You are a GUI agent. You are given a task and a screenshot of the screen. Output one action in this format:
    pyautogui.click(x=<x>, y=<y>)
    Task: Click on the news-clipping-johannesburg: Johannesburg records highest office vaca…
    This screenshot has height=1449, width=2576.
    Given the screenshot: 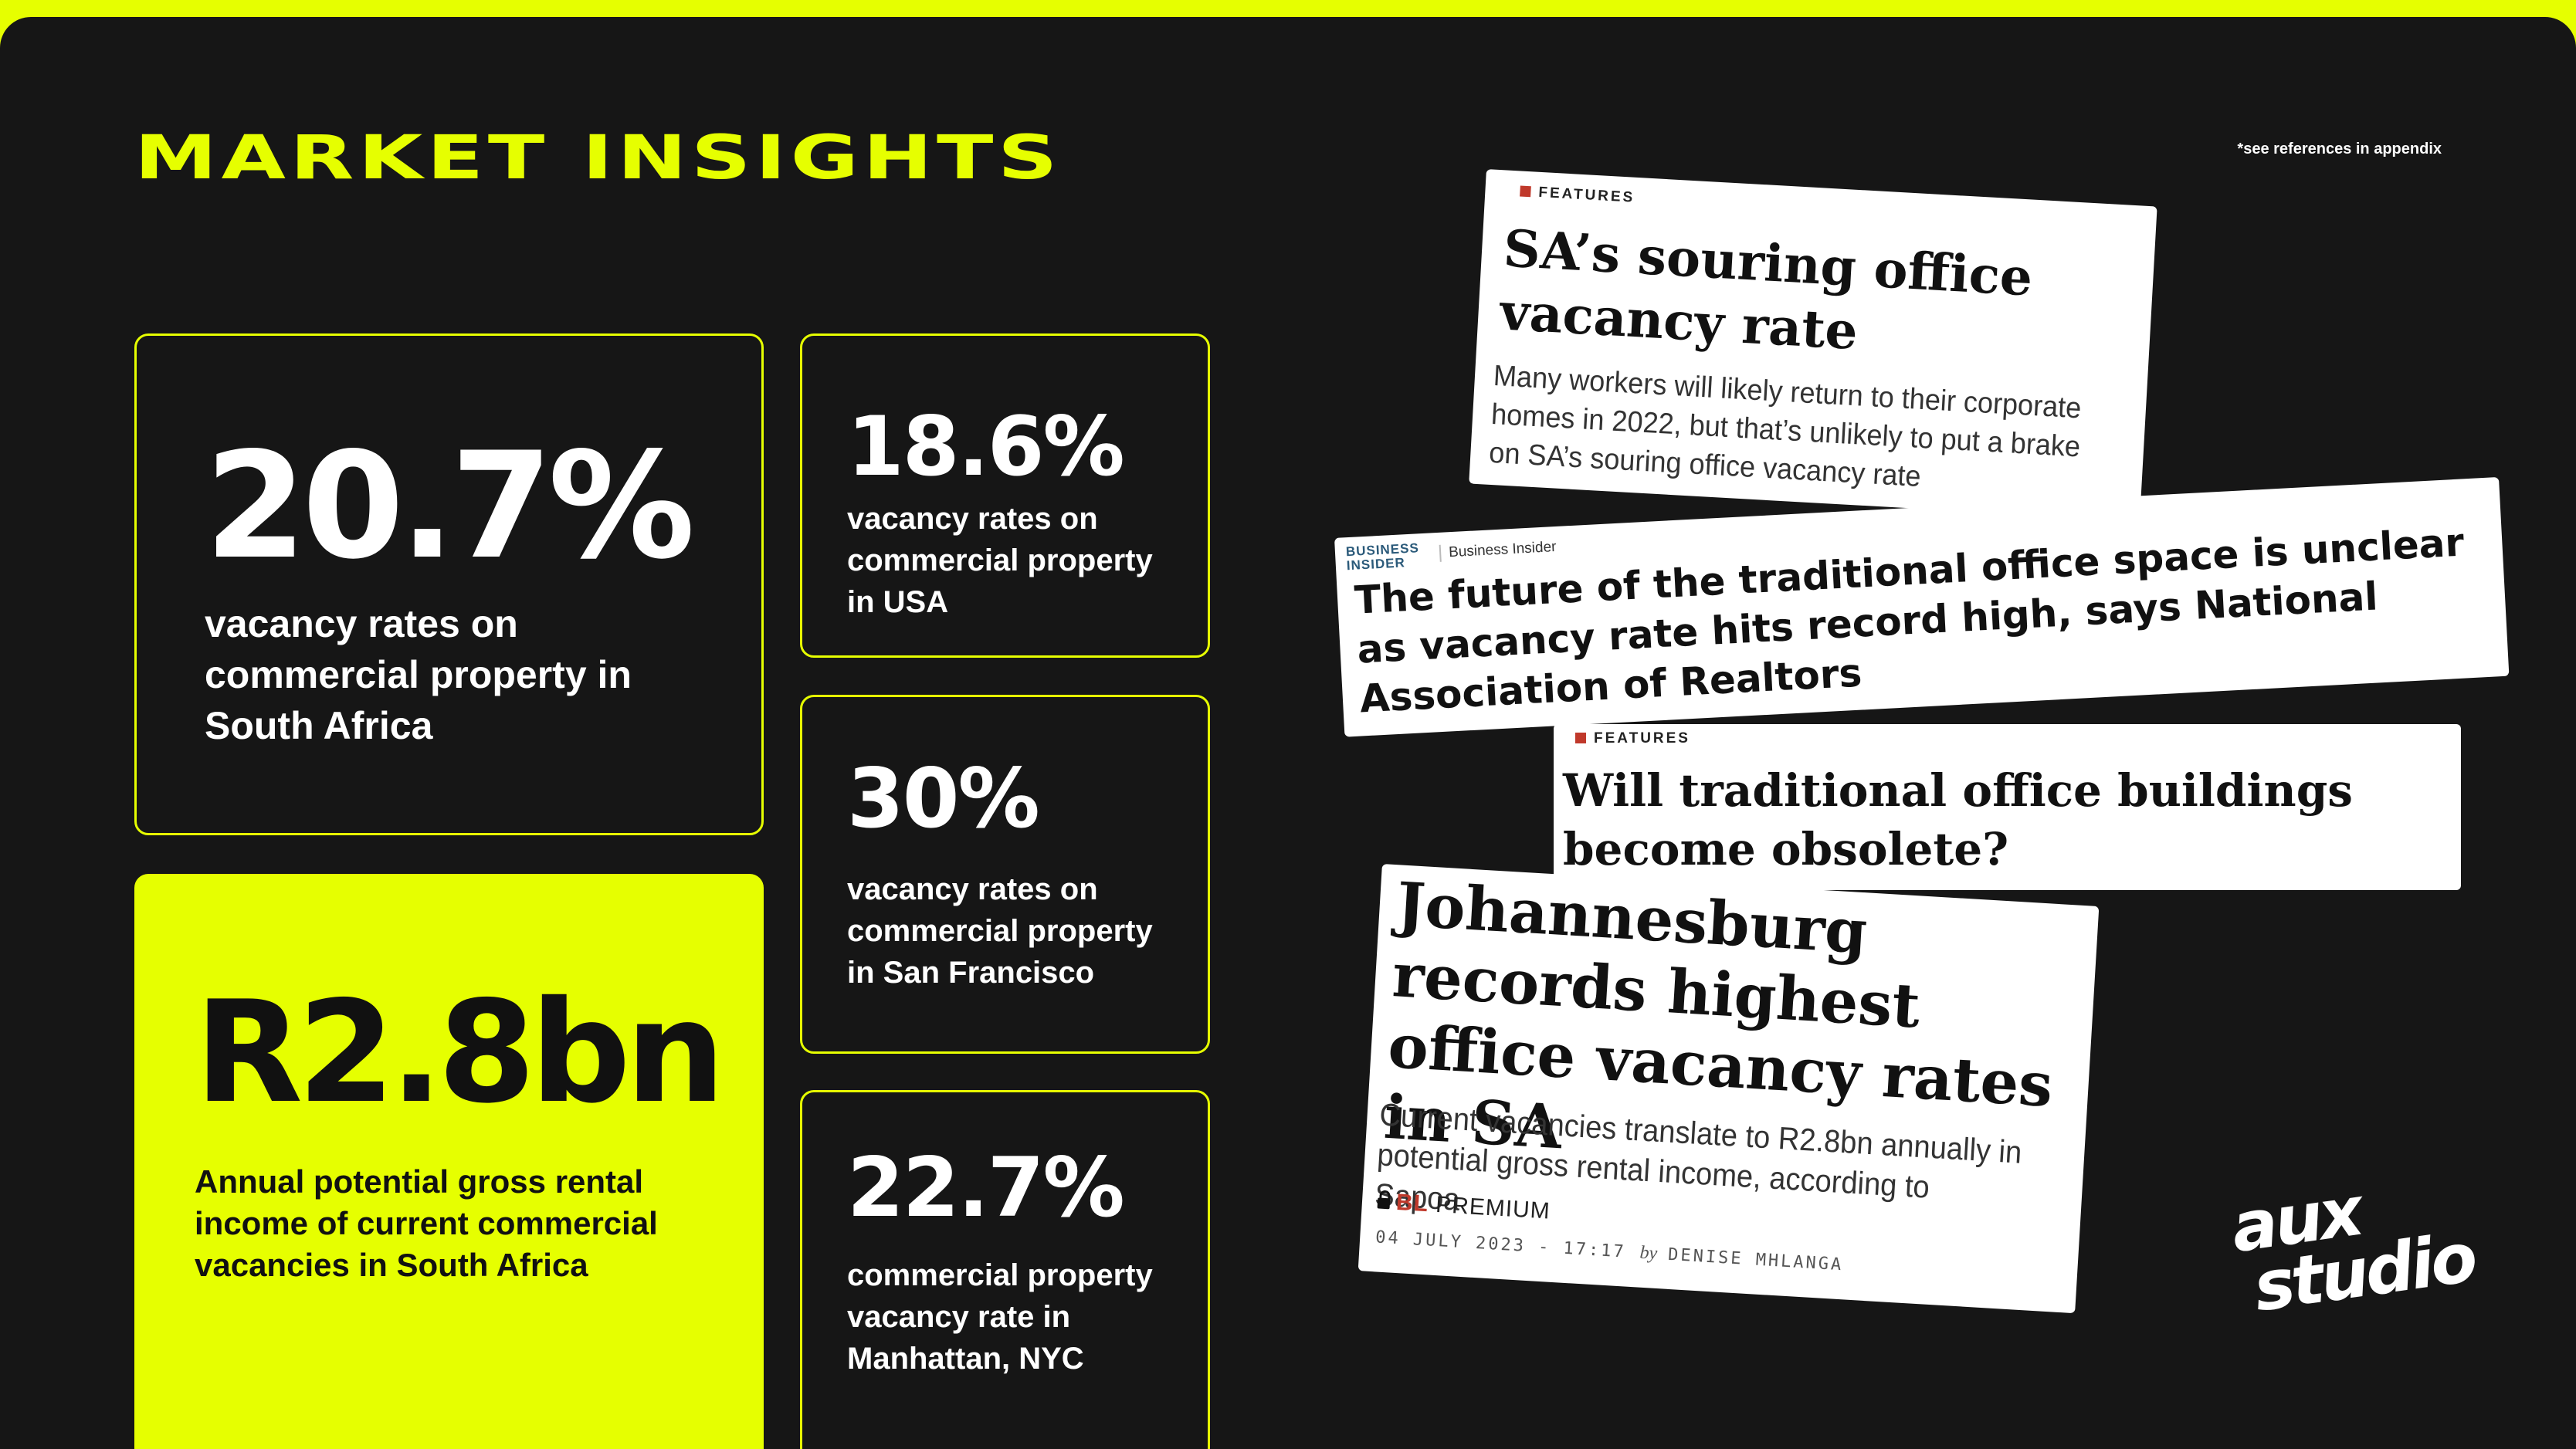 What is the action you would take?
    pyautogui.click(x=1728, y=1089)
    